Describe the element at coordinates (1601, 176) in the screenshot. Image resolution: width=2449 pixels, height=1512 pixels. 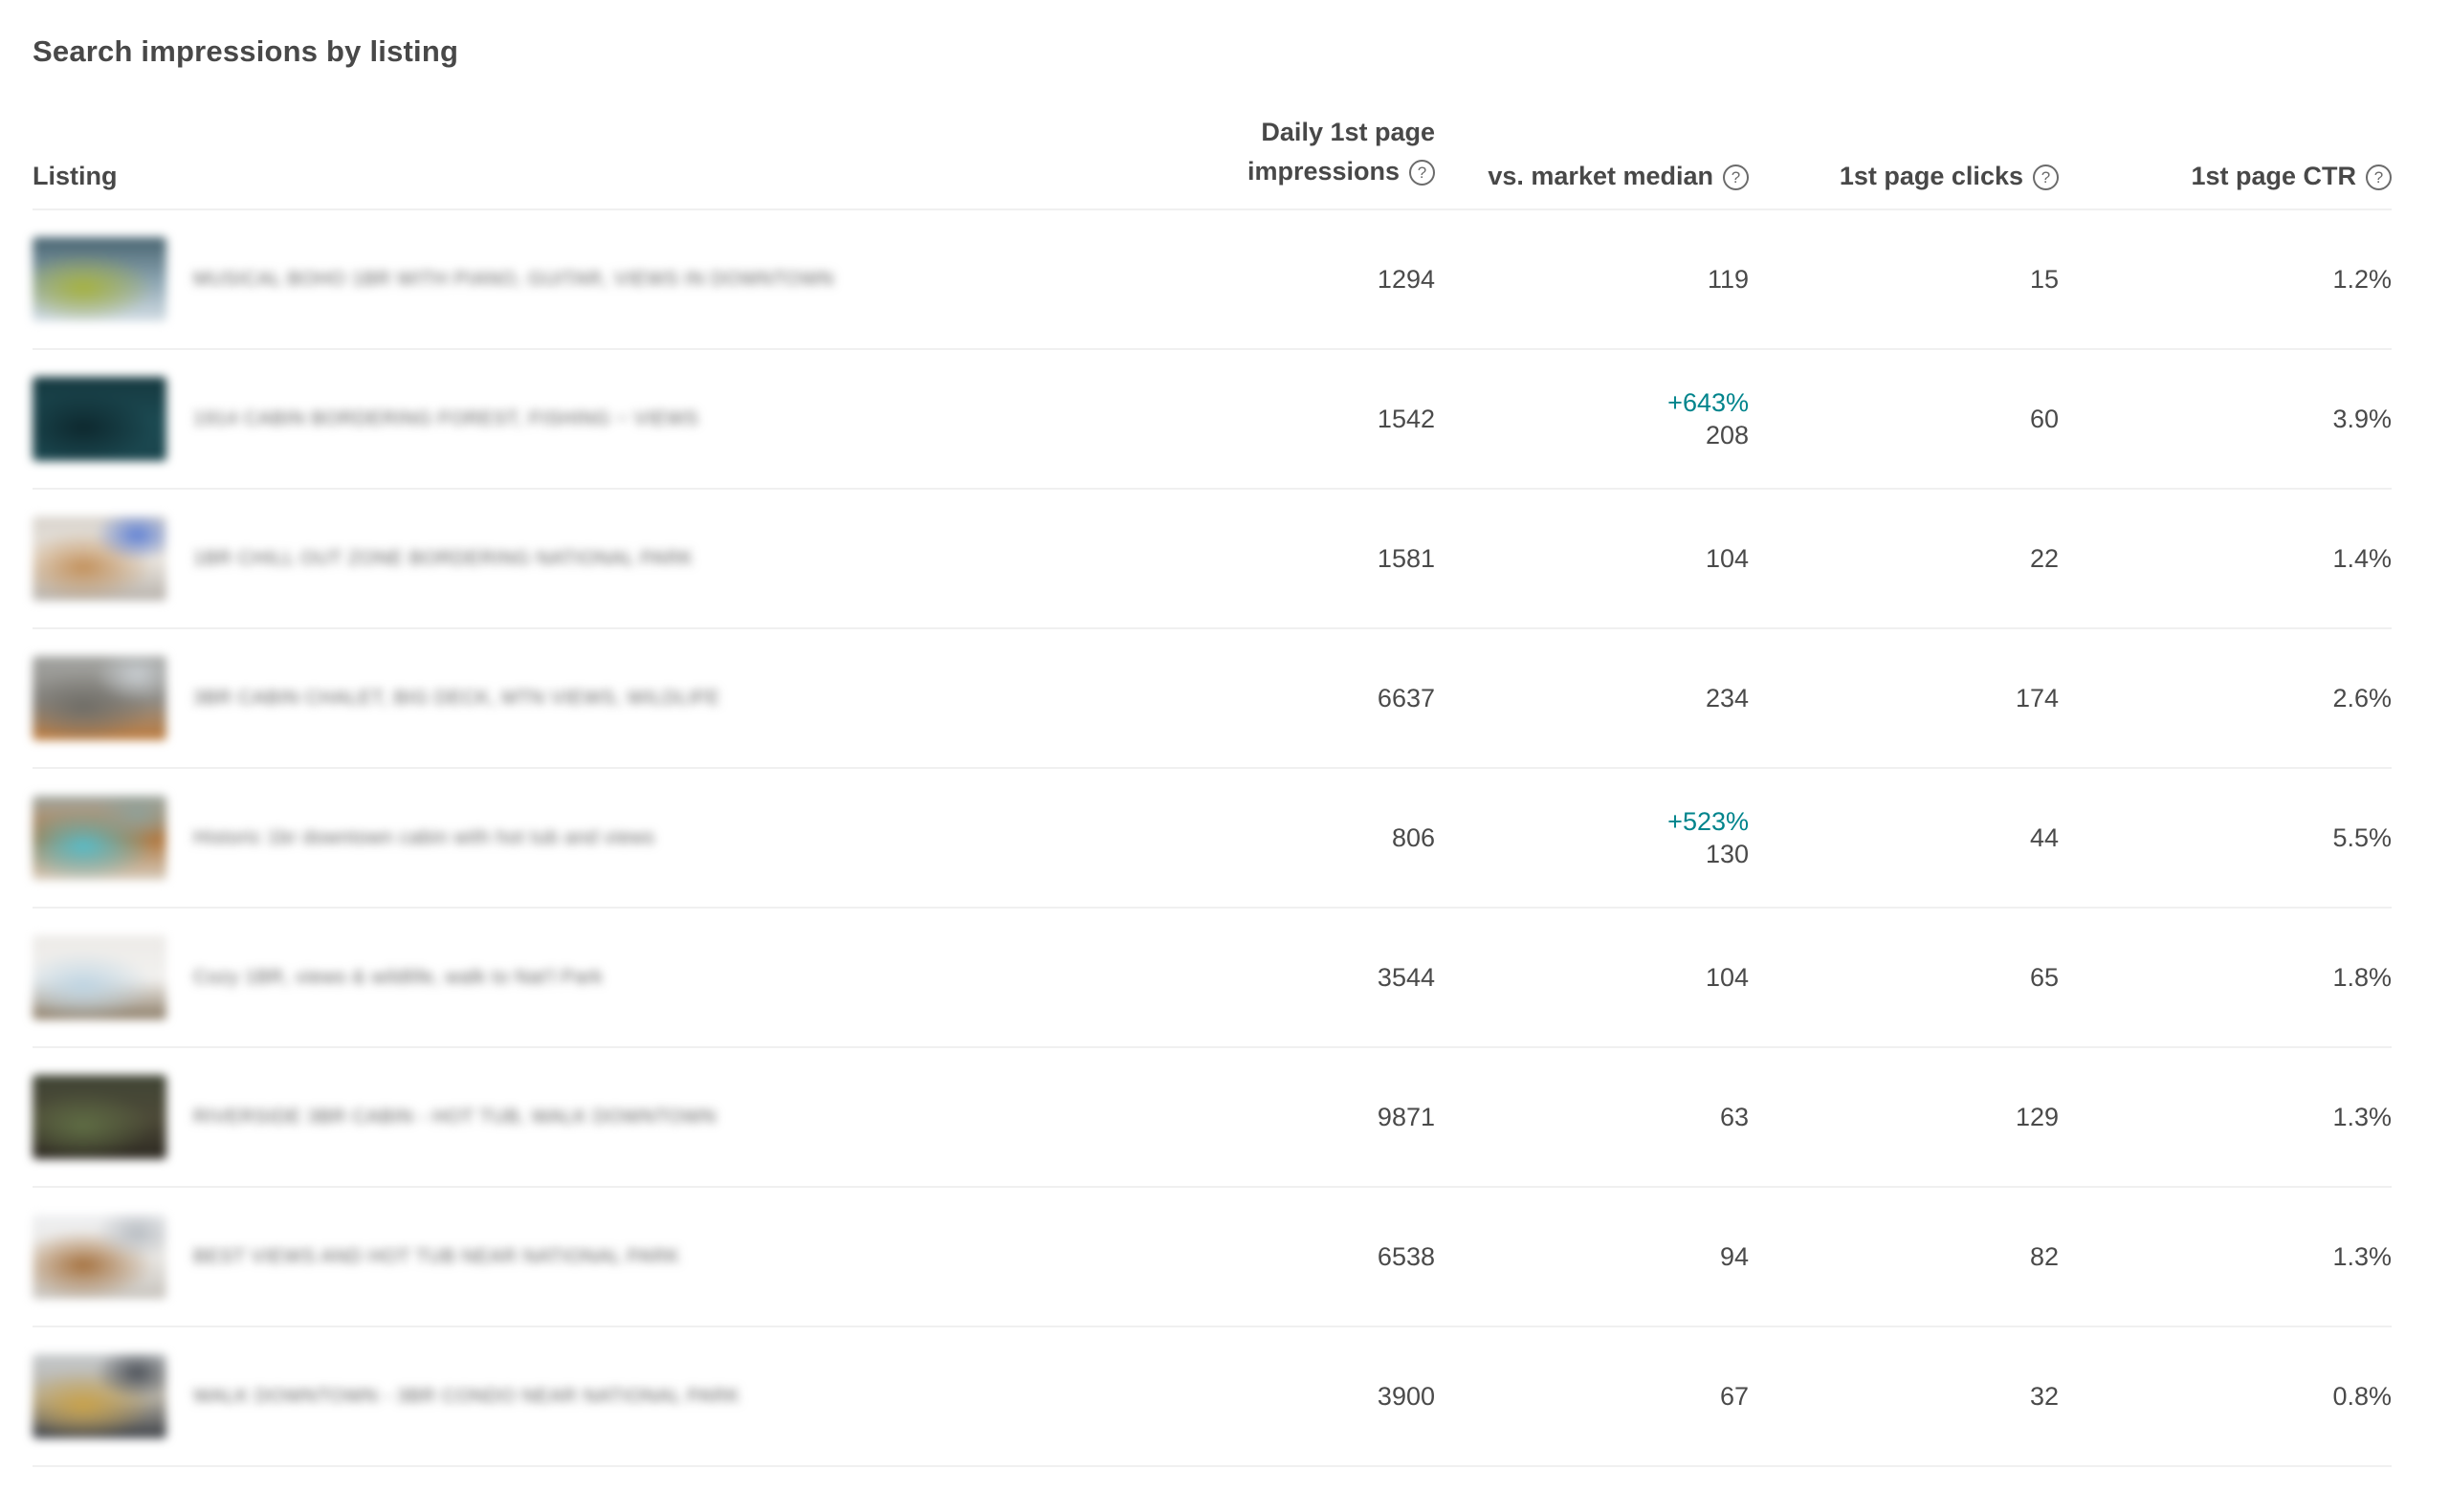
I see `market-median-header-label: vs. market median` at that location.